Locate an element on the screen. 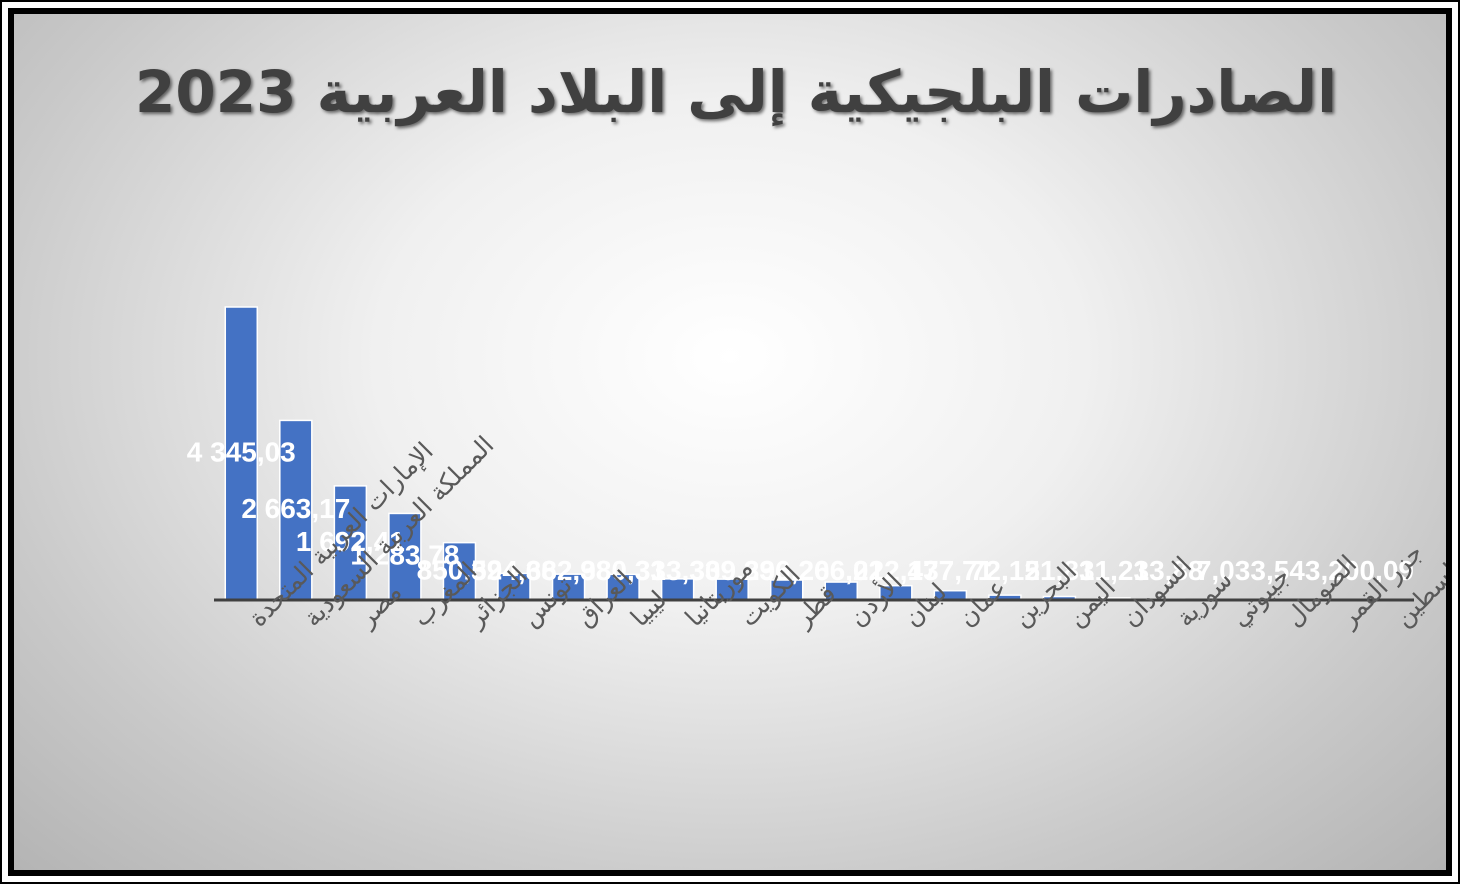 The width and height of the screenshot is (1460, 884). data-label-18: 13,88 is located at coordinates (1169, 570).